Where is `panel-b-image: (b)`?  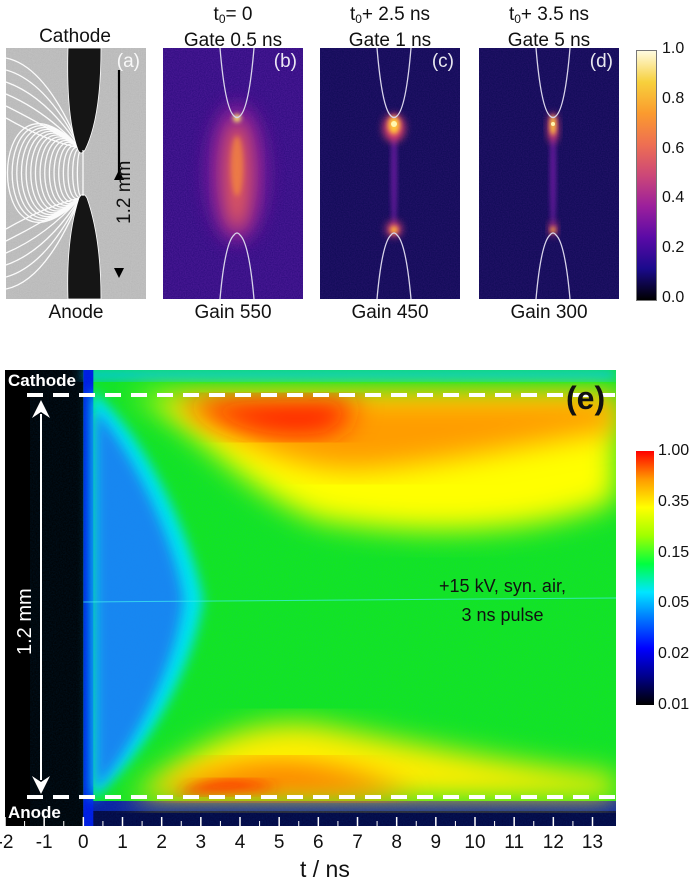 panel-b-image: (b) is located at coordinates (233, 173).